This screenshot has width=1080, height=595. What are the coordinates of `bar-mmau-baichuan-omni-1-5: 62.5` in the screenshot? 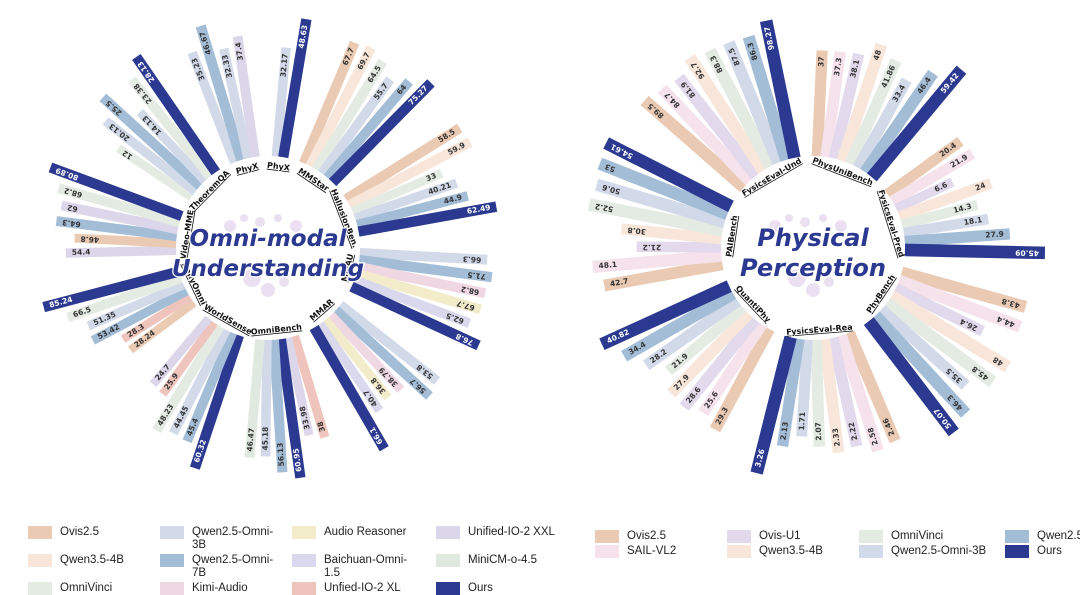 It's located at (412, 301).